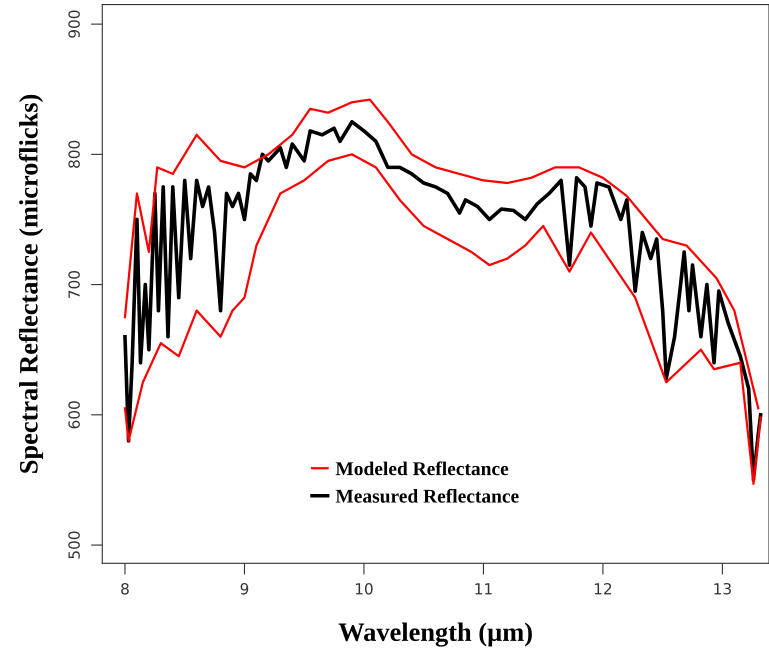 The width and height of the screenshot is (769, 655). Describe the element at coordinates (722, 589) in the screenshot. I see `x-tick-label: 13` at that location.